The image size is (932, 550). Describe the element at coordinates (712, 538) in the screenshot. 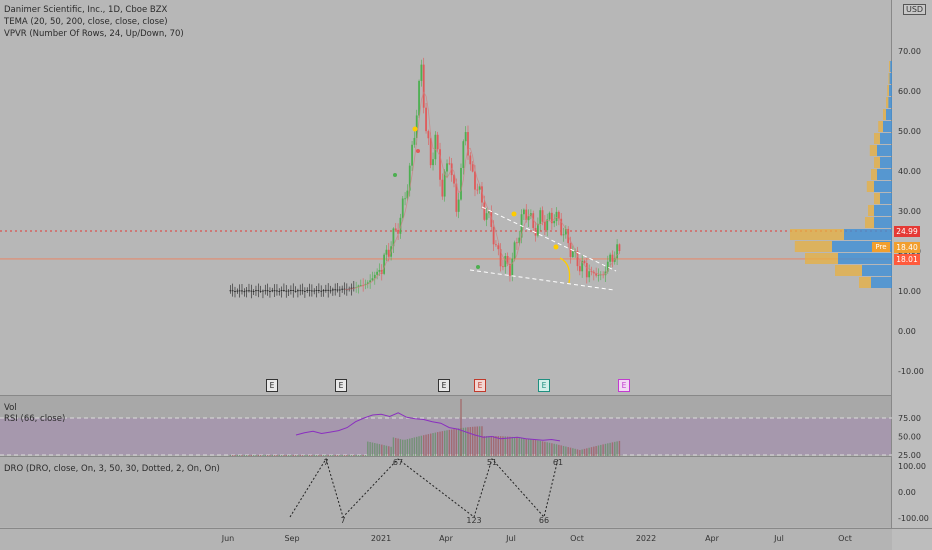

I see `time-axis-tick: Apr` at that location.